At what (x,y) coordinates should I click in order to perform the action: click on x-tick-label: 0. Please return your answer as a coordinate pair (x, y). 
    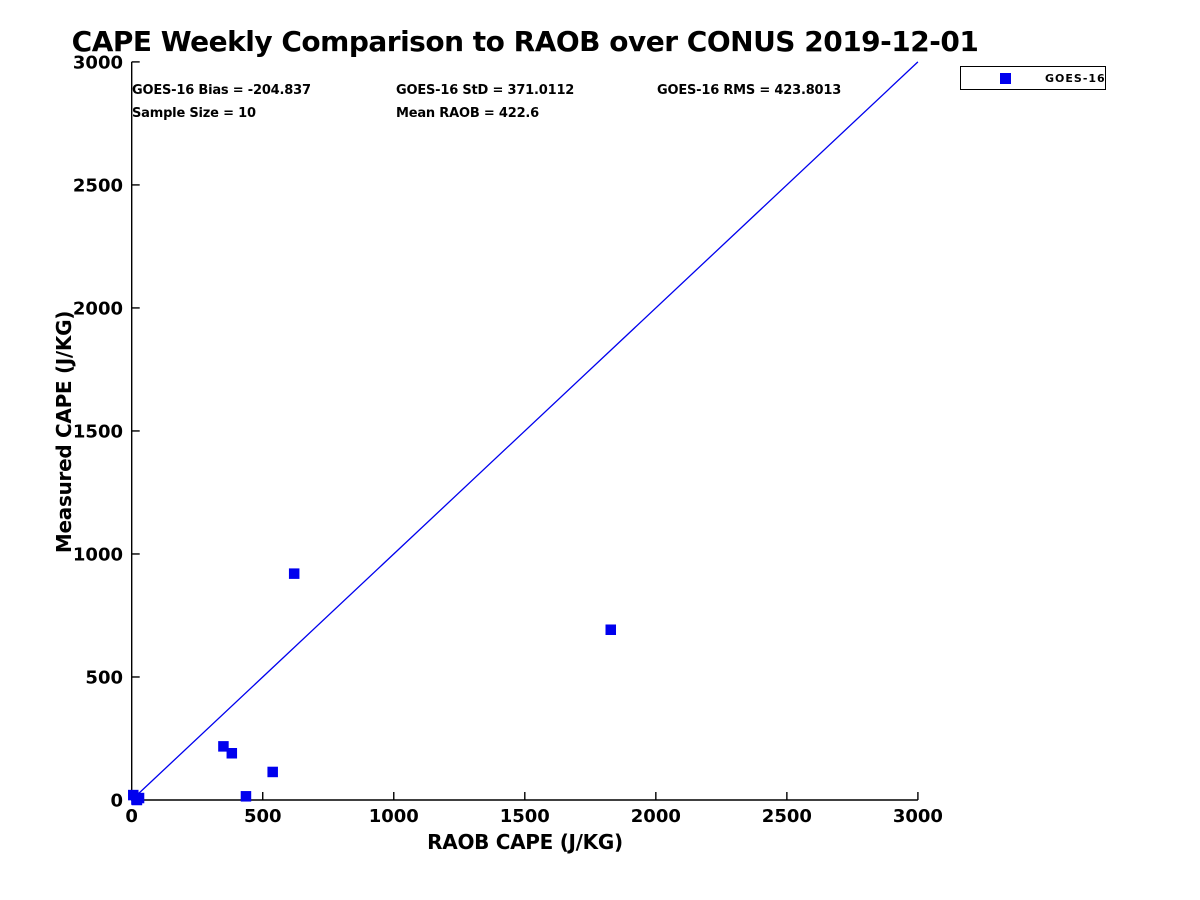
    Looking at the image, I should click on (131, 816).